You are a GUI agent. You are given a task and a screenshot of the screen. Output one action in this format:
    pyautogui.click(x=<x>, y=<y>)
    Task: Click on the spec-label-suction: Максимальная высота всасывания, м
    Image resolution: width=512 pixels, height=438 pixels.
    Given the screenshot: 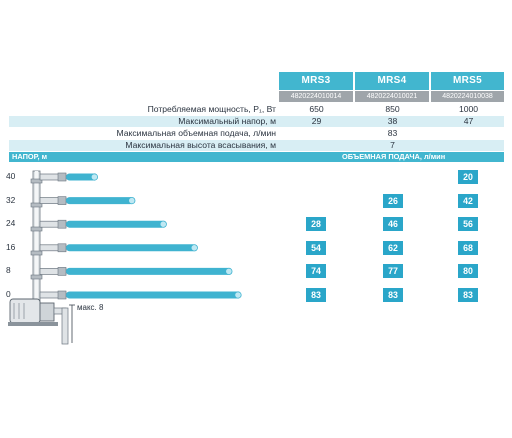 What is the action you would take?
    pyautogui.click(x=200, y=145)
    